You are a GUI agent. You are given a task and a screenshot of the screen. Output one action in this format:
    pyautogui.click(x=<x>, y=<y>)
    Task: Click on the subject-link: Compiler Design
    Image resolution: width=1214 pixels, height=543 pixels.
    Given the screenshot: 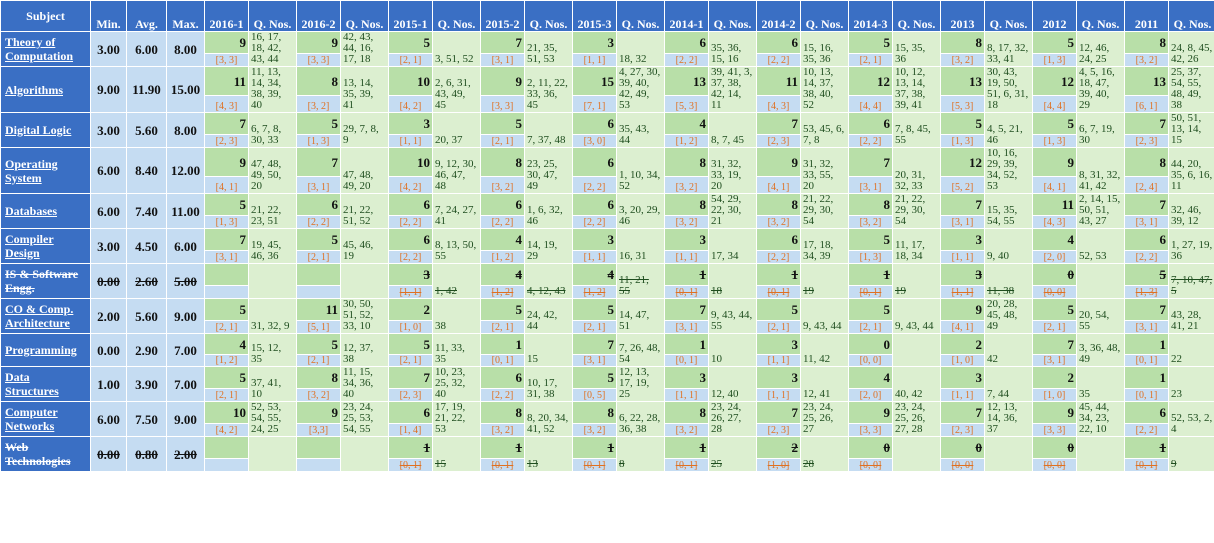 What is the action you would take?
    pyautogui.click(x=29, y=246)
    